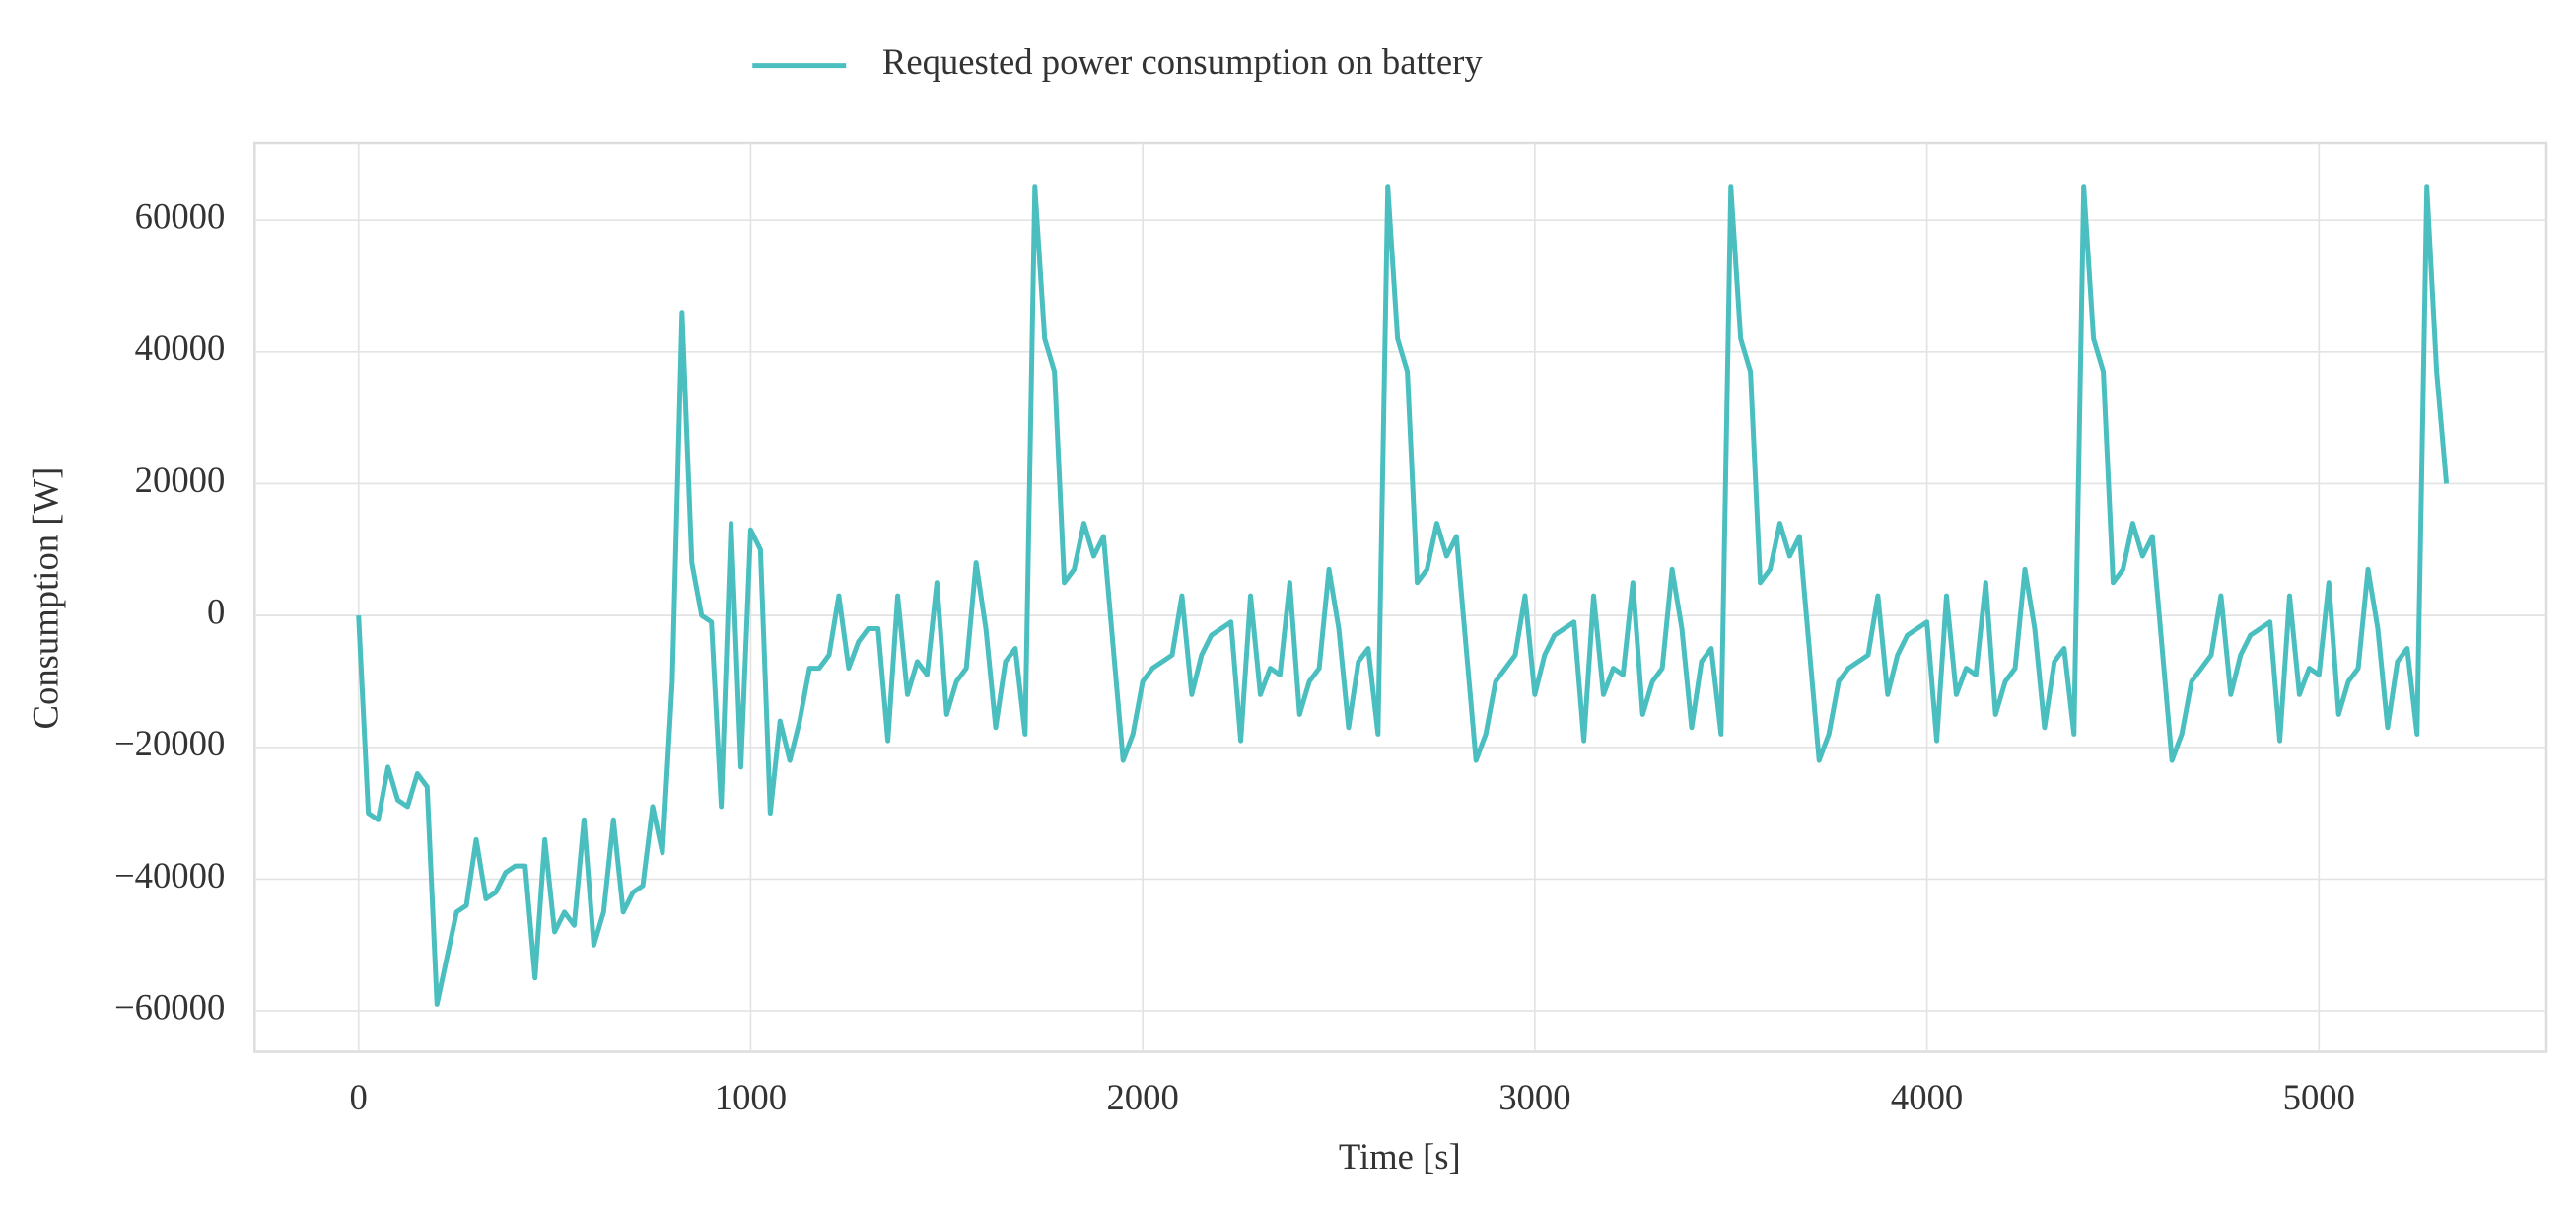  I want to click on y-tick-label: −40000, so click(170, 875).